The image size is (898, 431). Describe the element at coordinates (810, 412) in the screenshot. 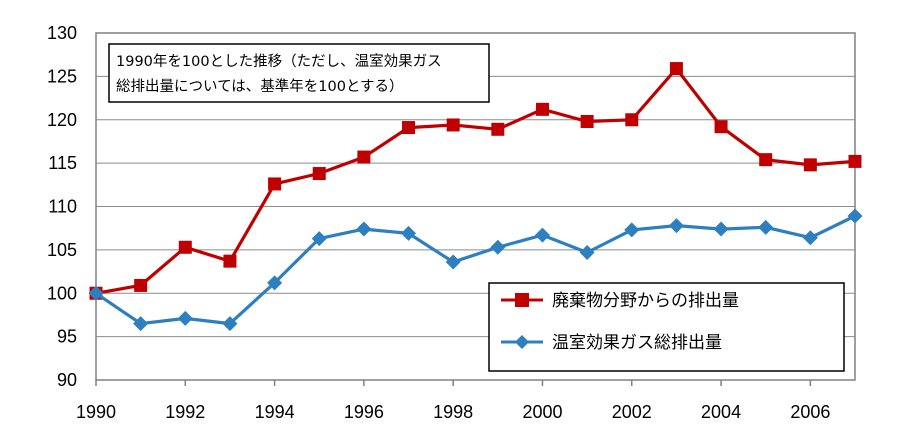

I see `x-tick-label: 2006` at that location.